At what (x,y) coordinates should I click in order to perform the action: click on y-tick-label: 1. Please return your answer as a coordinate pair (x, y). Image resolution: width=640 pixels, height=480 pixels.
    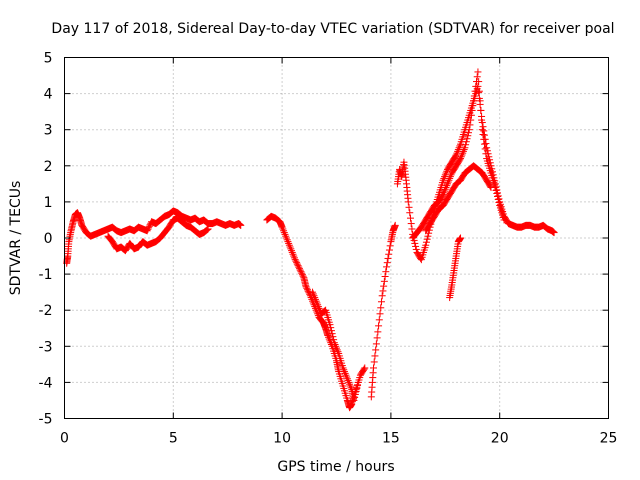
    Looking at the image, I should click on (48, 203).